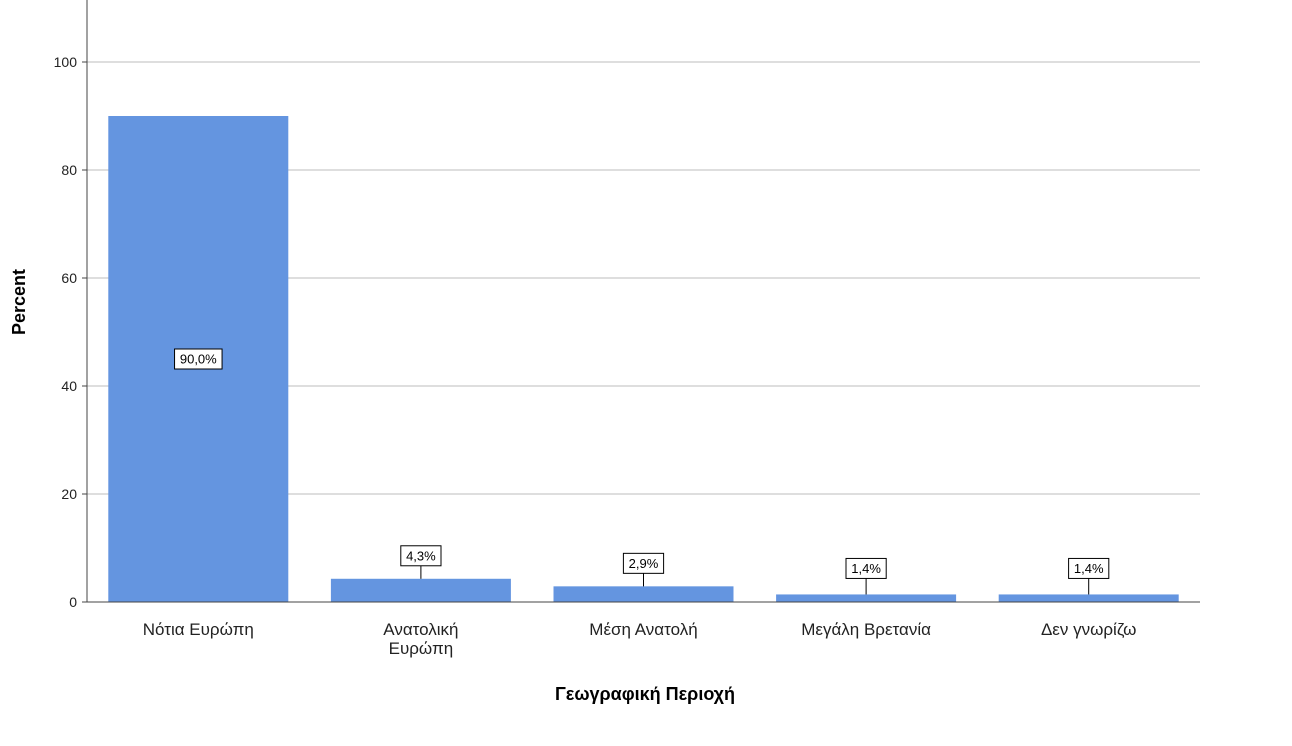 The image size is (1292, 746). Describe the element at coordinates (1089, 629) in the screenshot. I see `x-tick-label: Δεν γνωρίζω` at that location.